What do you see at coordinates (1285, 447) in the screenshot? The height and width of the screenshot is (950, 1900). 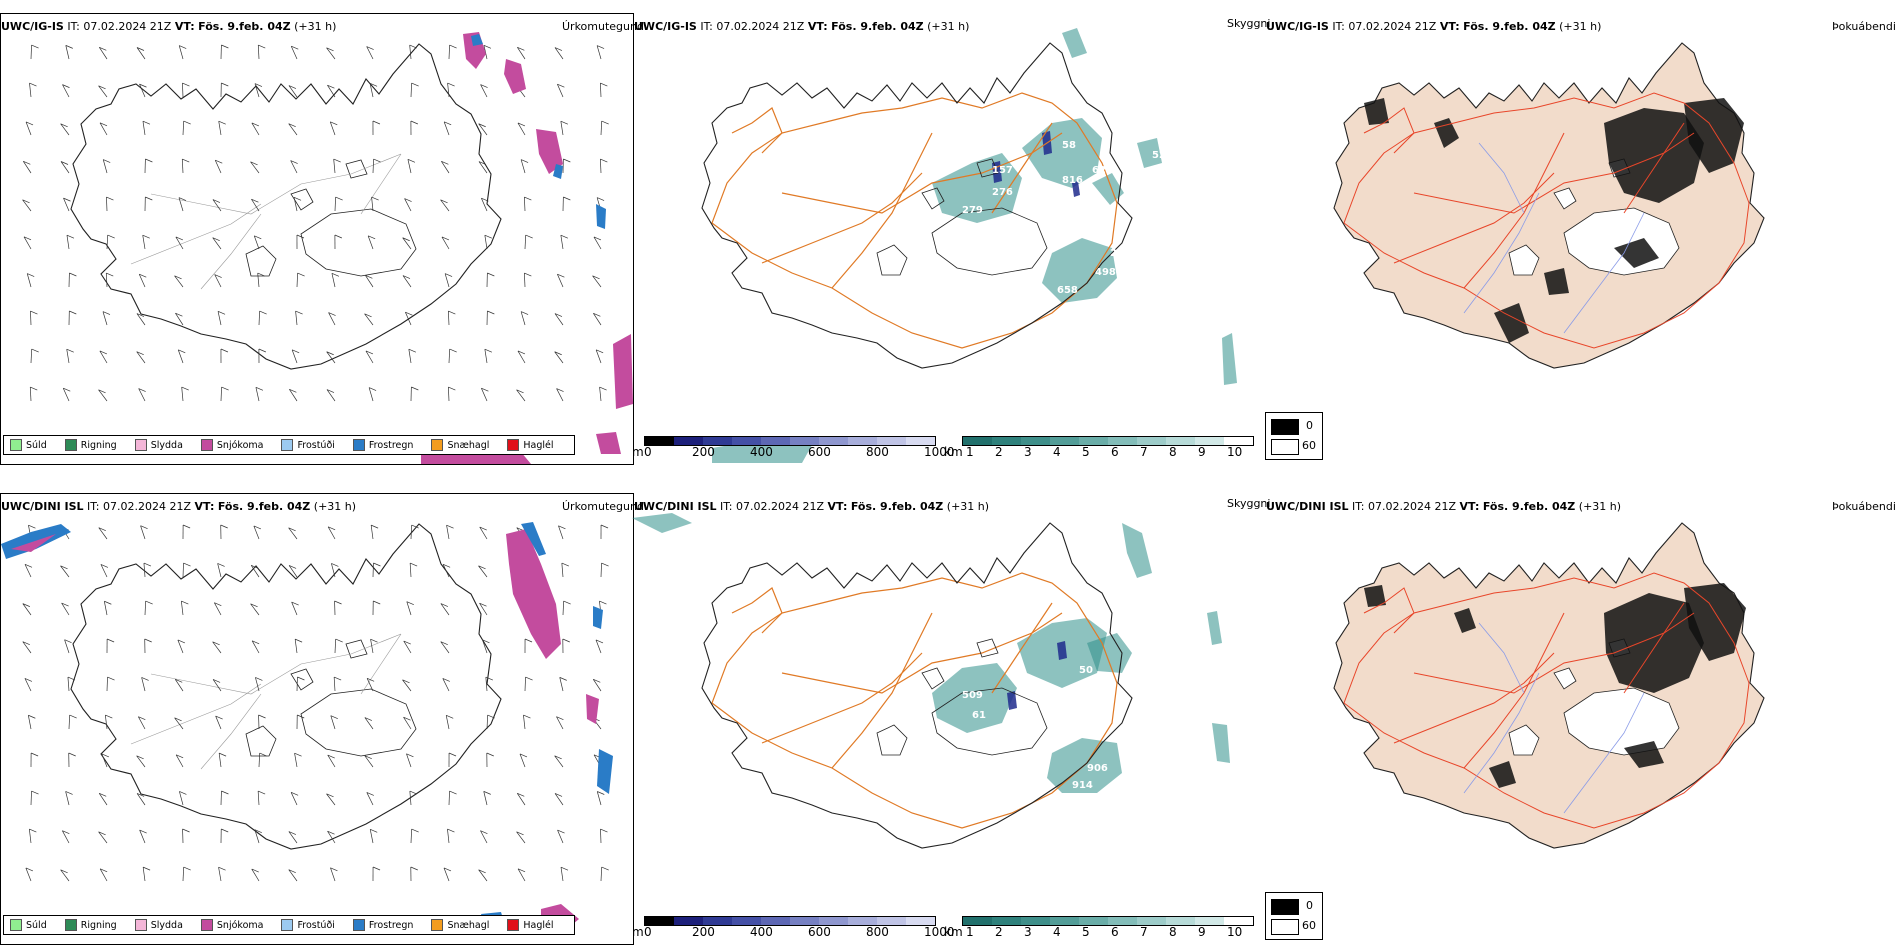 I see `fog-swatch-high` at bounding box center [1285, 447].